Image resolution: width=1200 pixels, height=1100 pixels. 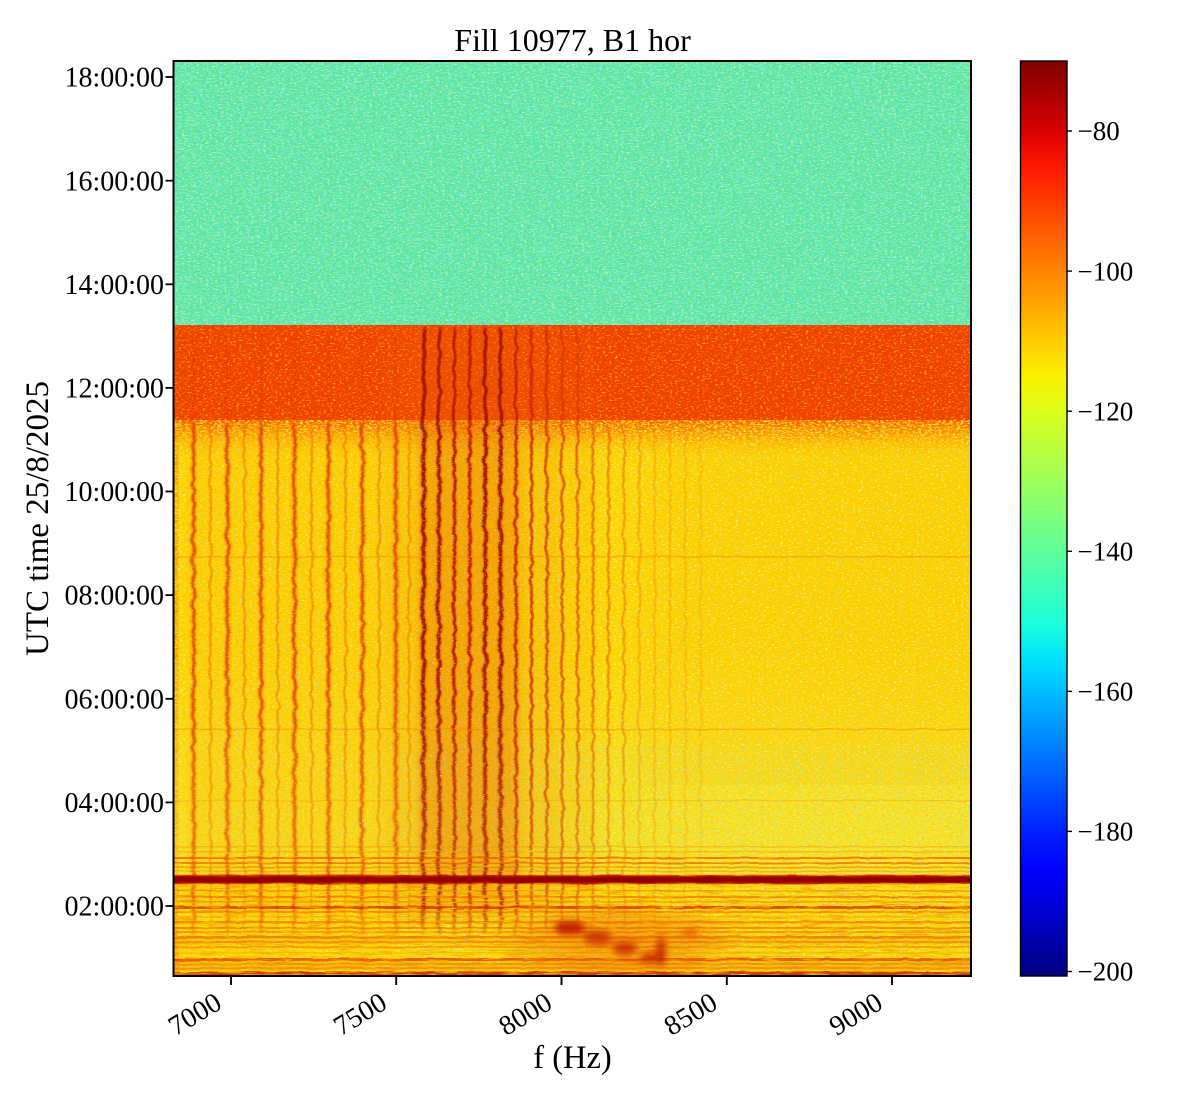 I want to click on svg-text: −180, so click(x=1106, y=832).